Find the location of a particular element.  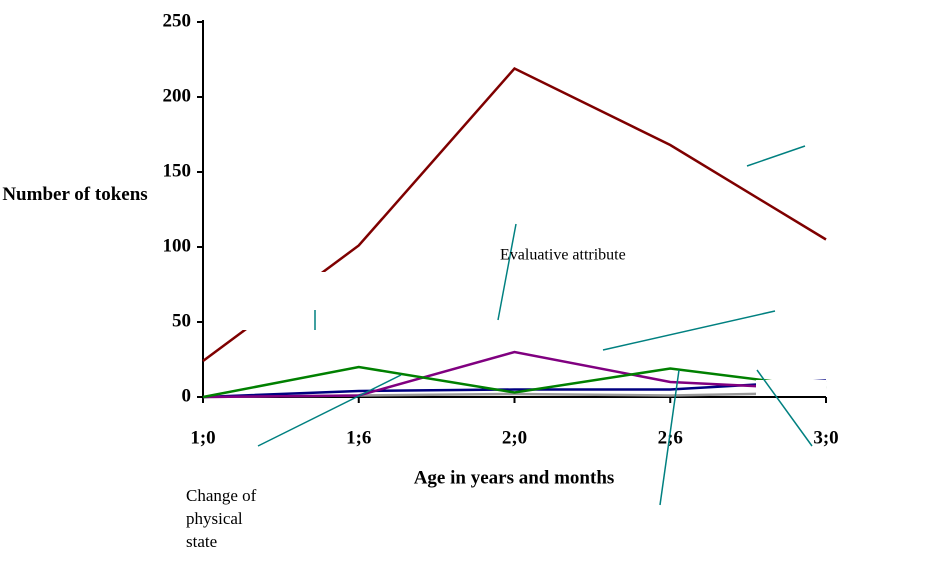

x-axis-title: Age in years and months is located at coordinates (514, 477).